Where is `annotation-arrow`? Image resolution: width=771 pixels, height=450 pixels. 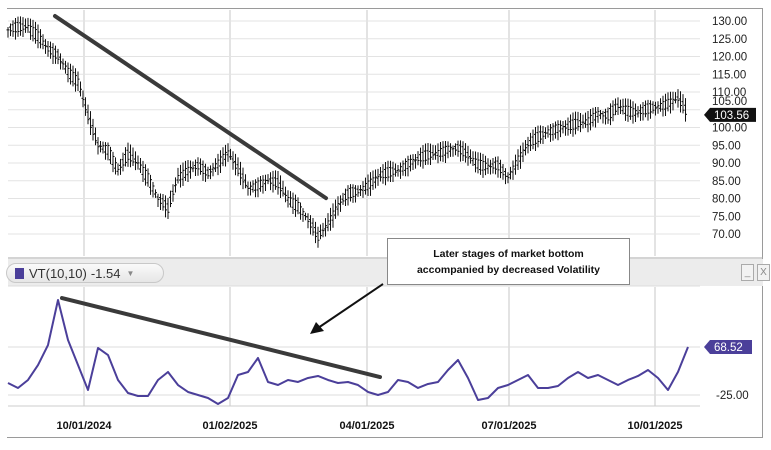 annotation-arrow is located at coordinates (350, 306).